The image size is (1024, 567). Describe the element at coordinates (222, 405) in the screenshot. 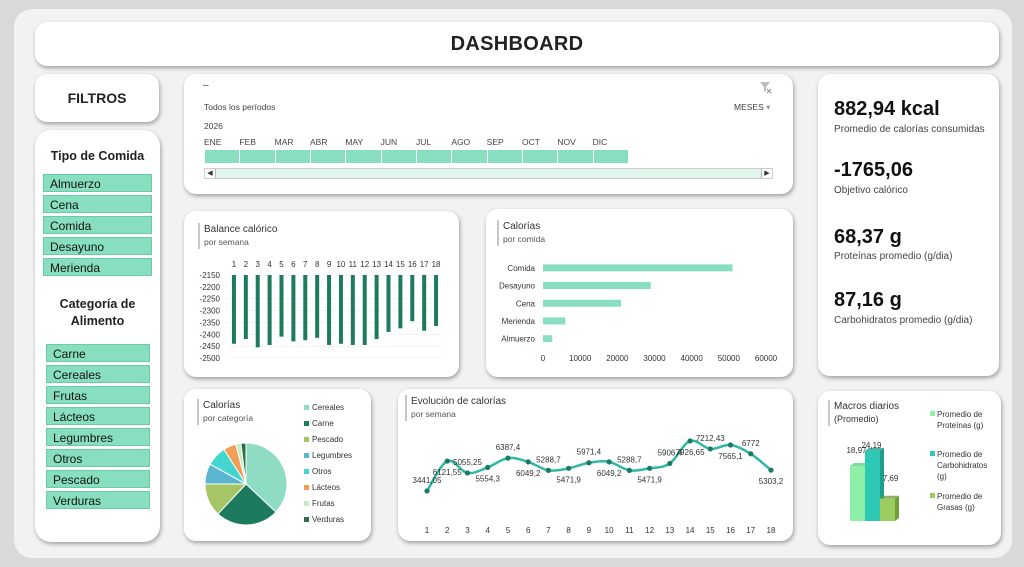

I see `category-title-text: Calorías` at that location.